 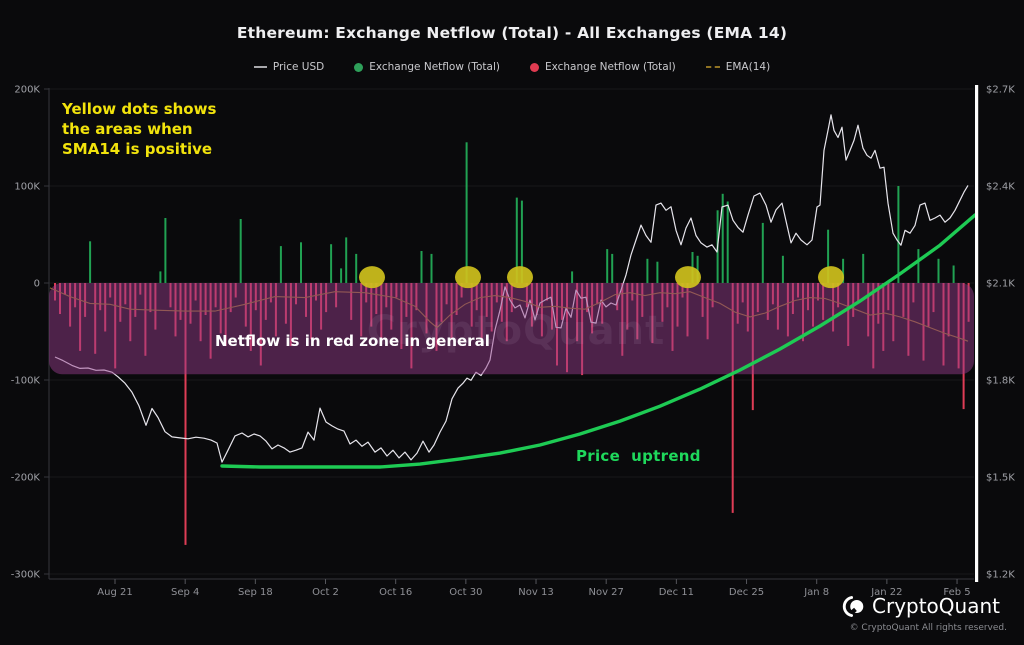 What do you see at coordinates (288, 67) in the screenshot?
I see `legend-item-price: Price USD` at bounding box center [288, 67].